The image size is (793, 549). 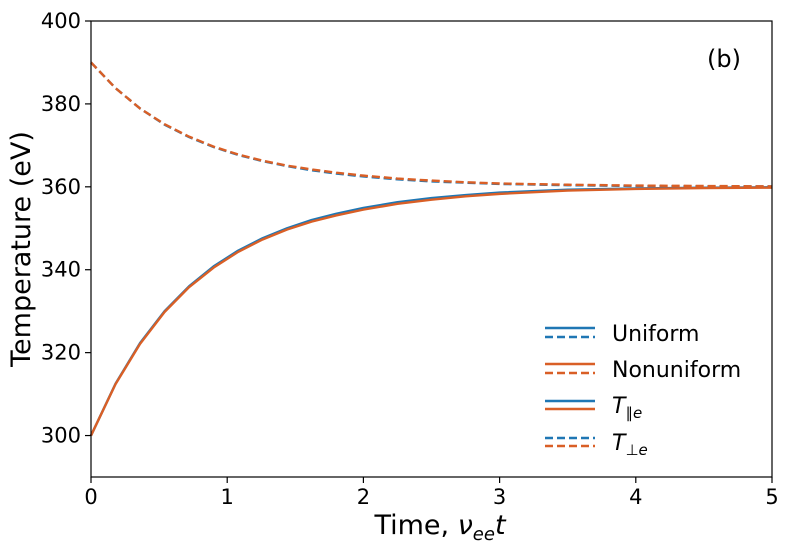 What do you see at coordinates (643, 390) in the screenshot?
I see `legend: Uniform Nonuniform T∥e T⊥e` at bounding box center [643, 390].